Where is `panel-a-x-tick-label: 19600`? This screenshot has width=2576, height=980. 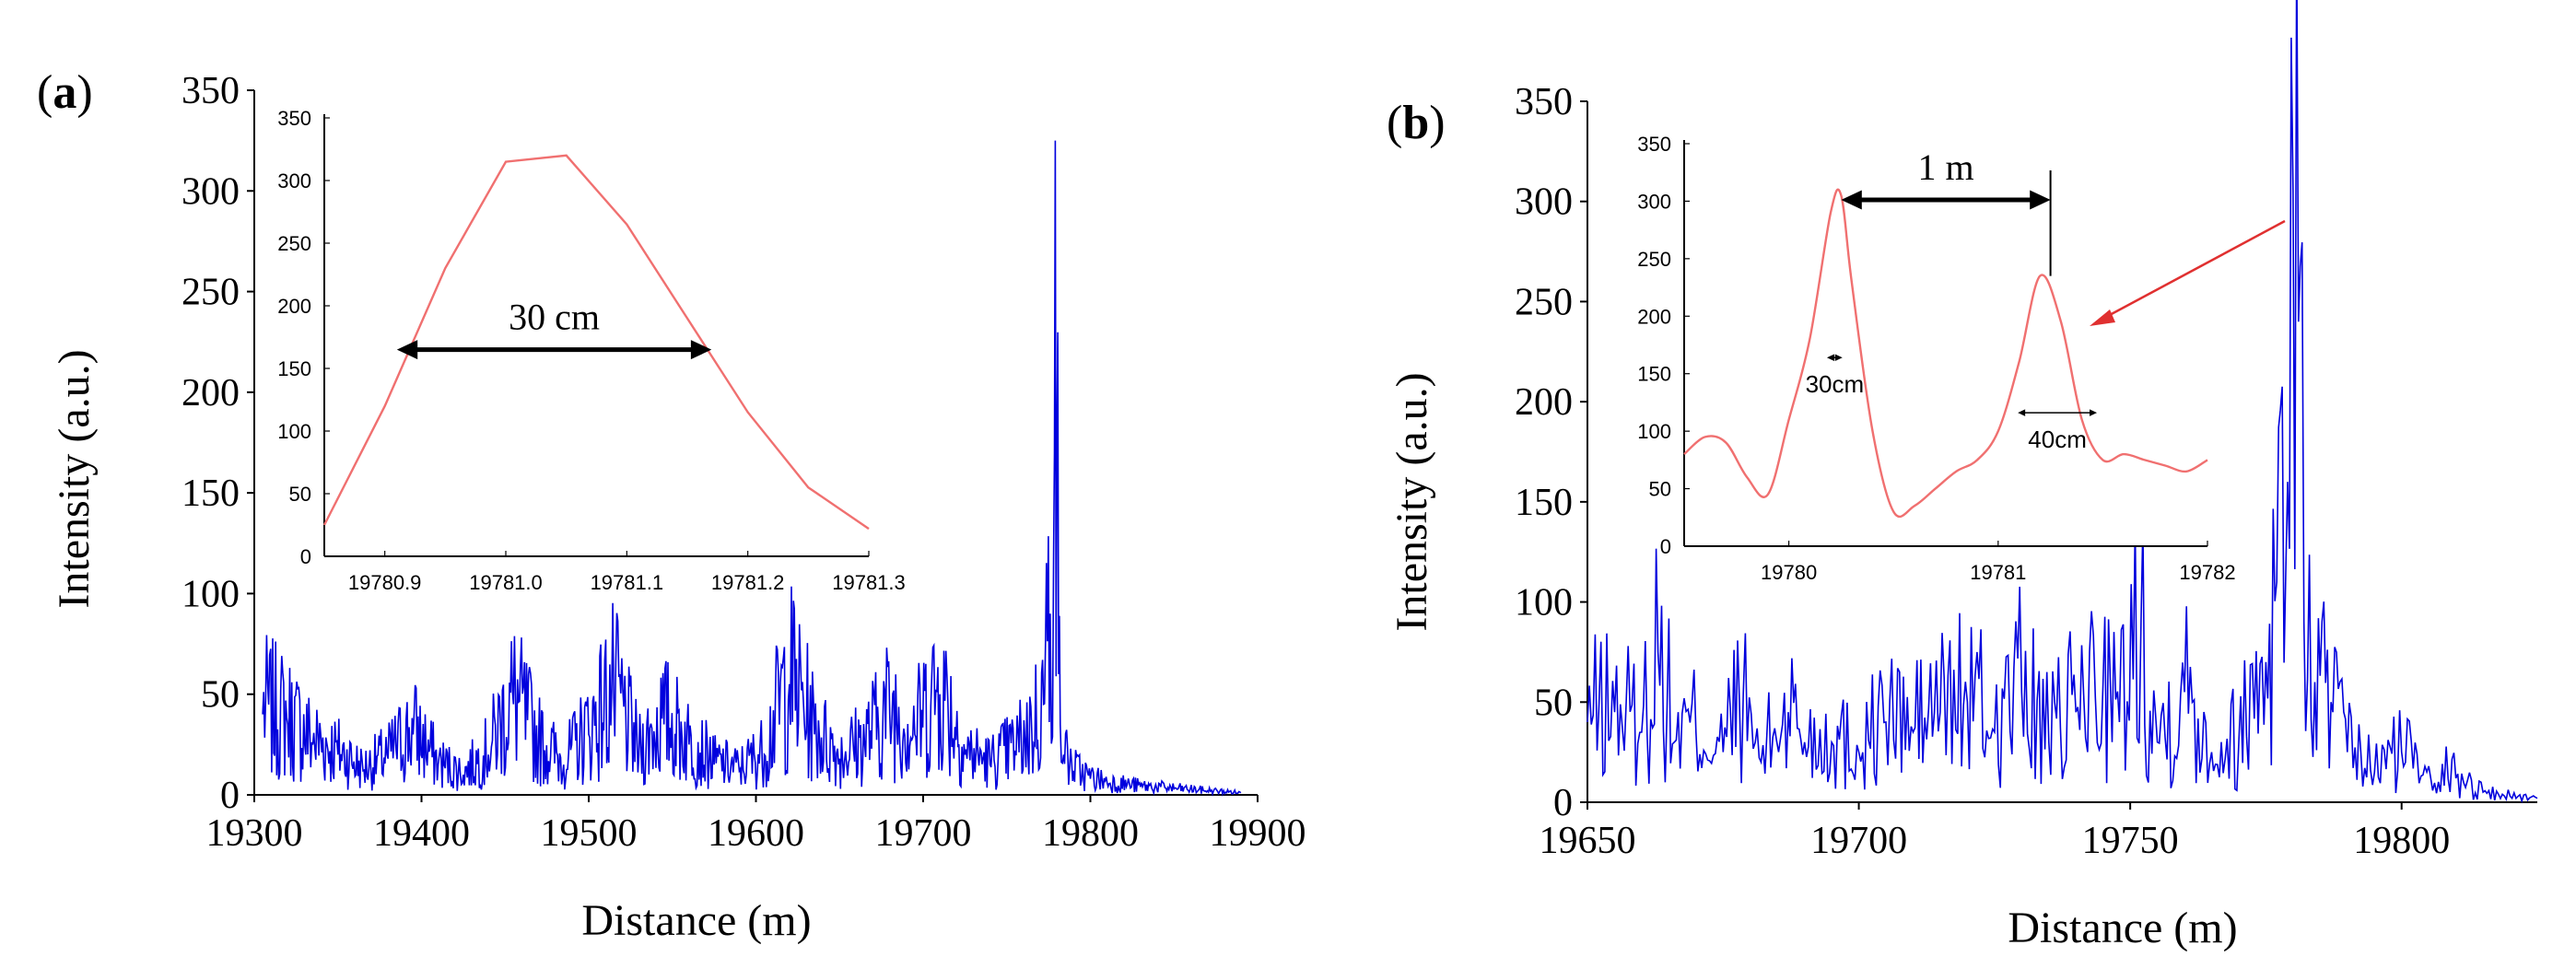
panel-a-x-tick-label: 19600 is located at coordinates (756, 833).